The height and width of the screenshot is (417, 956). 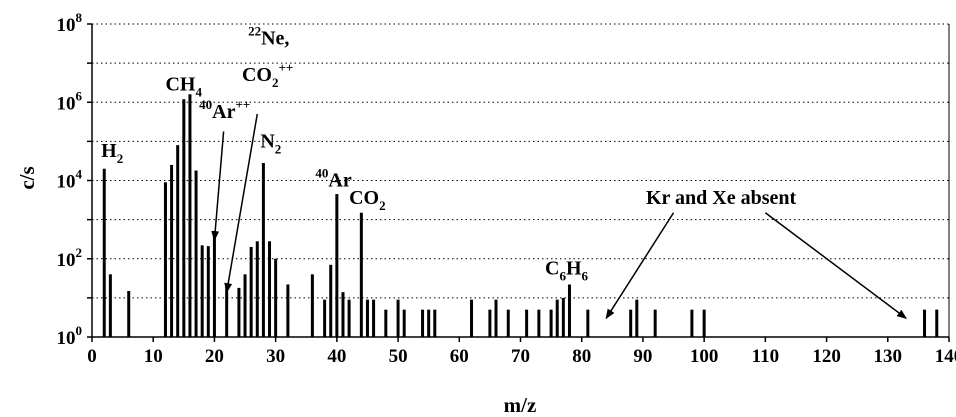 What do you see at coordinates (704, 356) in the screenshot?
I see `x-tick-label: 100` at bounding box center [704, 356].